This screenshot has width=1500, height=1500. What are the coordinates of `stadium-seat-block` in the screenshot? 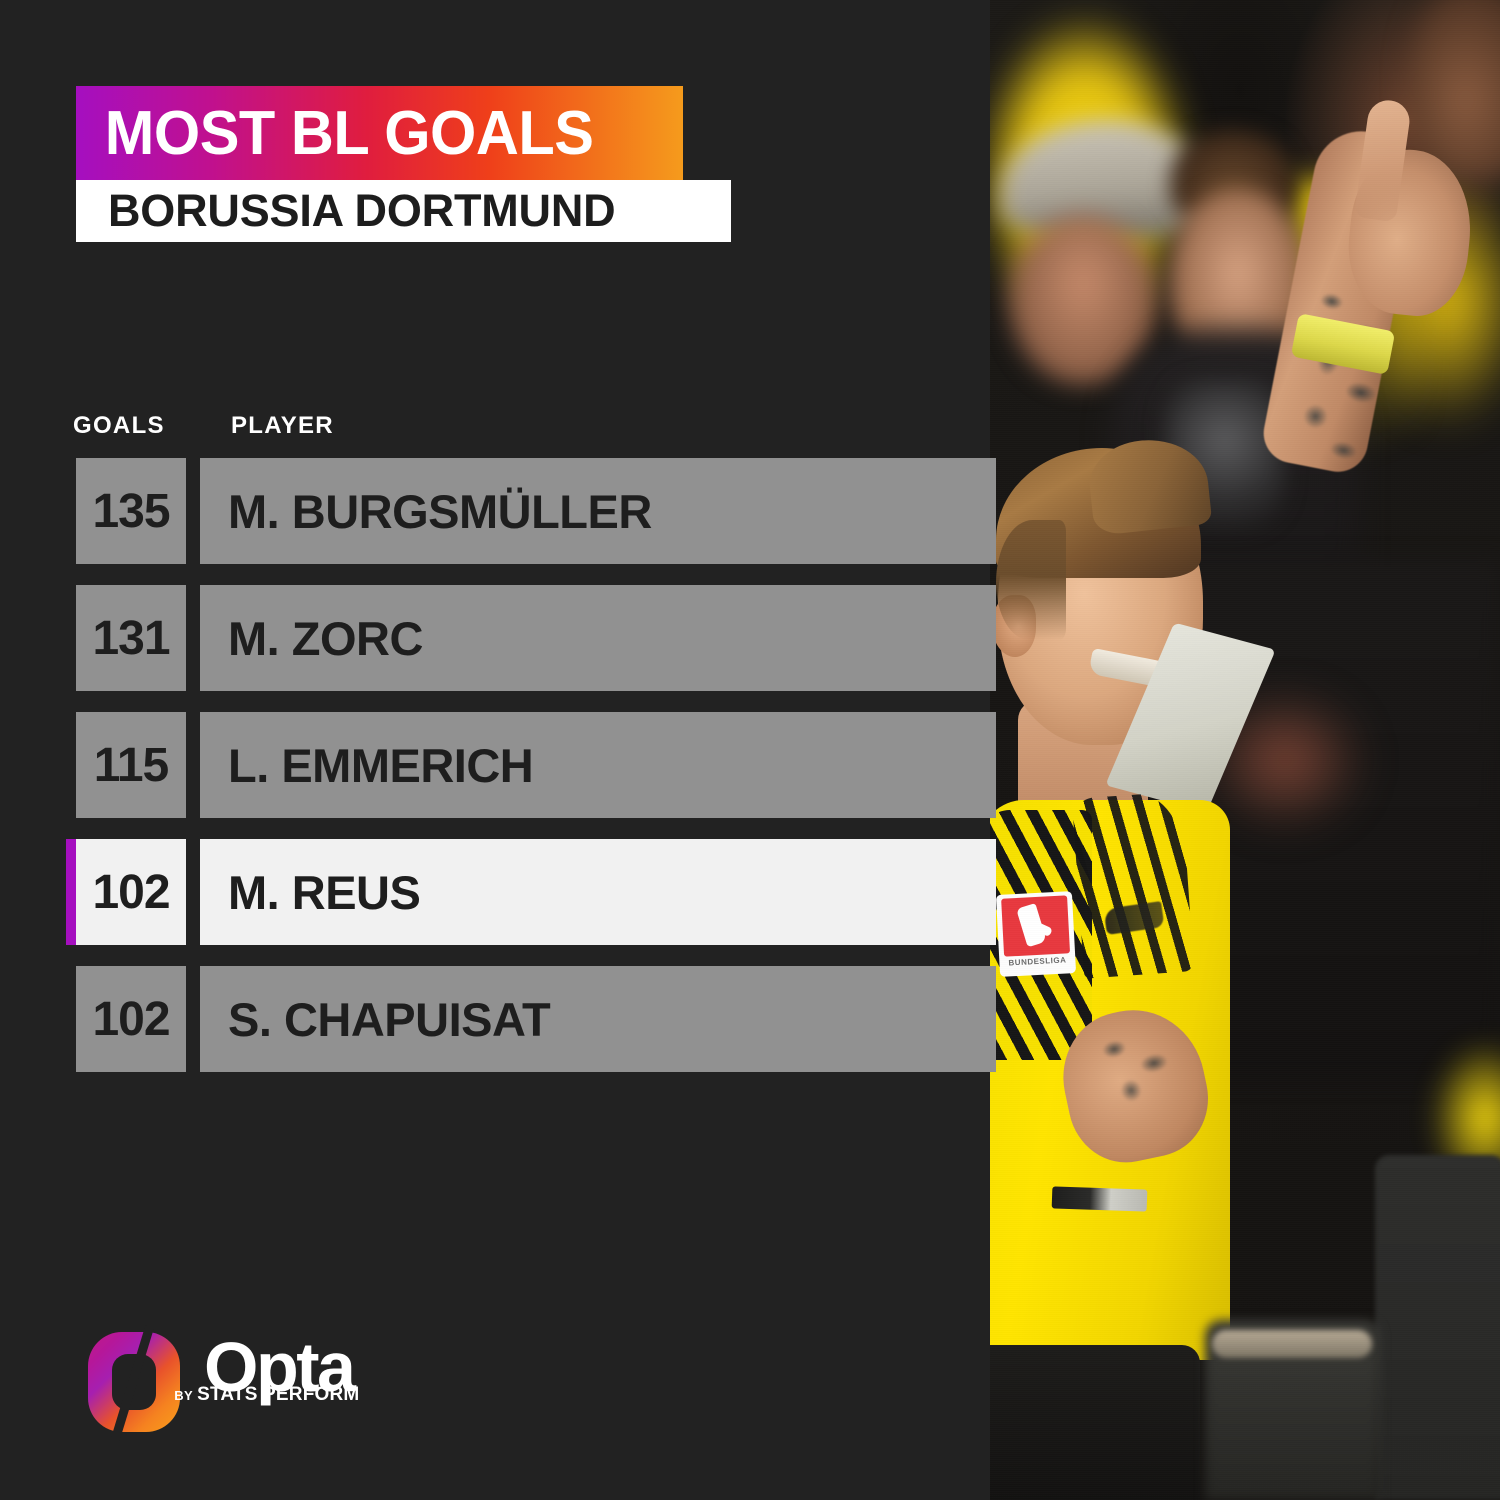 It's located at (1437, 1327).